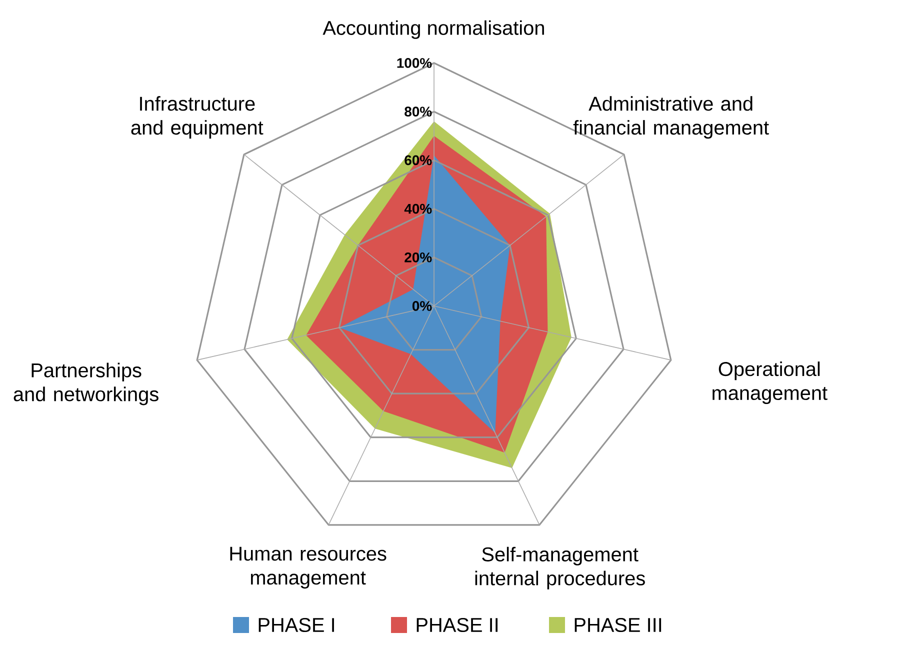 The height and width of the screenshot is (660, 912). Describe the element at coordinates (86, 384) in the screenshot. I see `spoke-label: Partnerships and networkings` at that location.